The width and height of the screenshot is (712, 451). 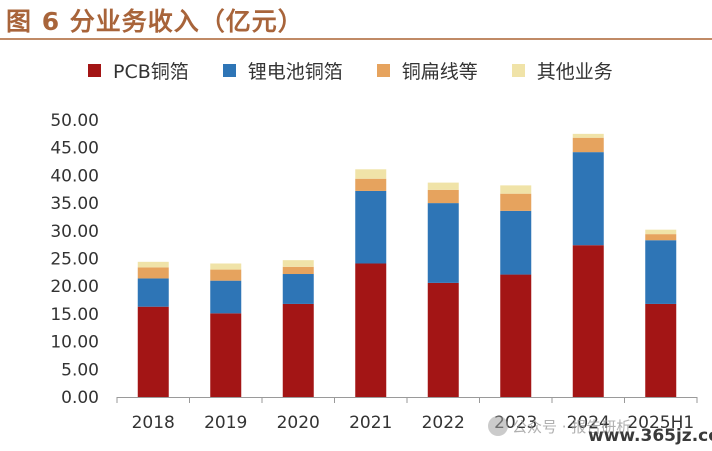 What do you see at coordinates (443, 339) in the screenshot?
I see `bar-segment-2022-pcb-` at bounding box center [443, 339].